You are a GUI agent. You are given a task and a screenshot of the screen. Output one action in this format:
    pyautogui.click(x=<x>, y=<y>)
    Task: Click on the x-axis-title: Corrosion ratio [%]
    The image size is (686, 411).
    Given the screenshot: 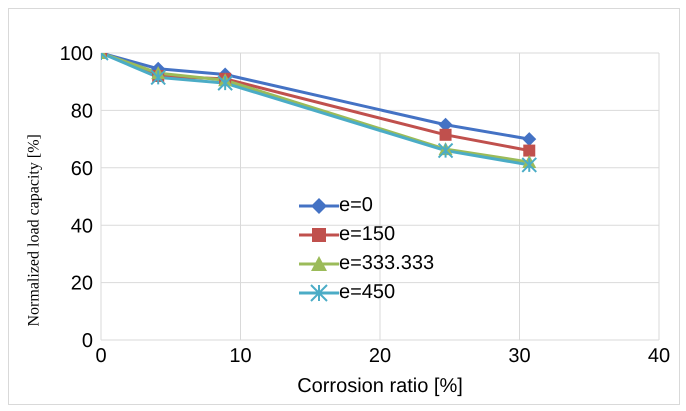 What is the action you would take?
    pyautogui.click(x=380, y=386)
    